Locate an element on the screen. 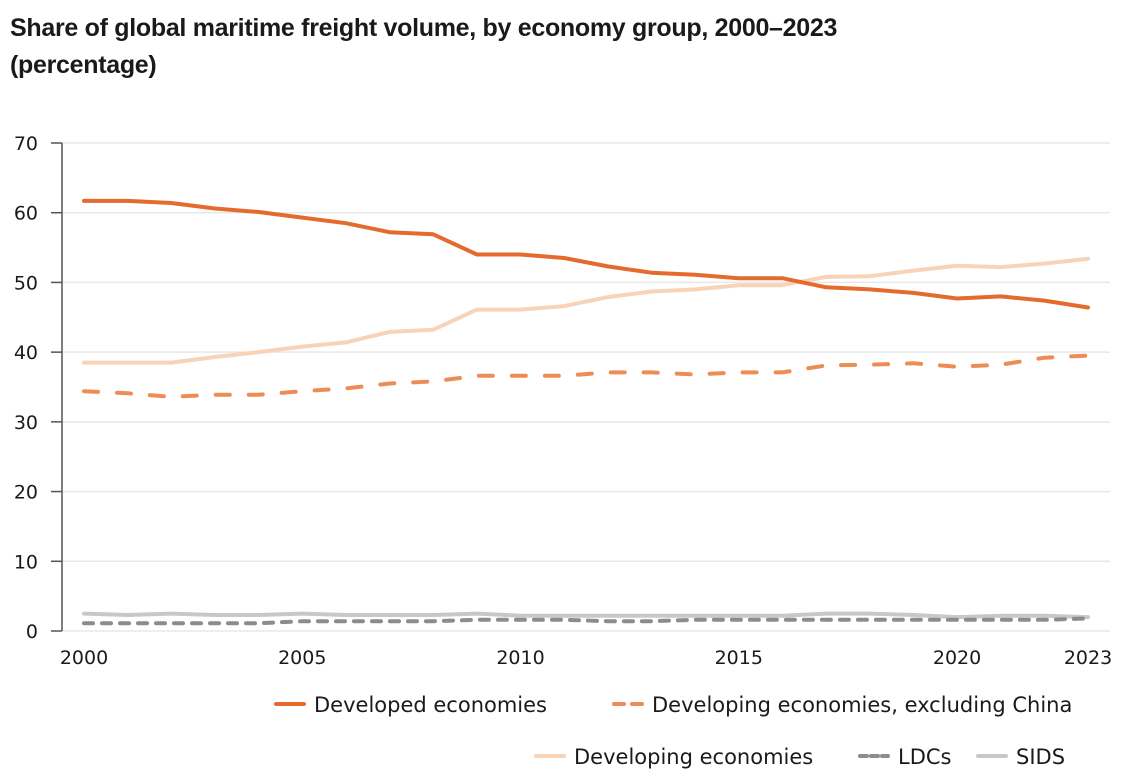 The height and width of the screenshot is (780, 1140). legend-label-ldcs: LDCs is located at coordinates (924, 757).